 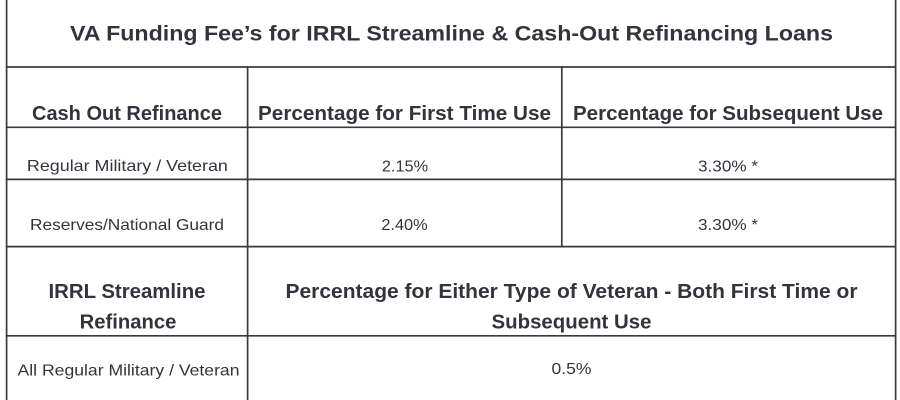 What do you see at coordinates (728, 114) in the screenshot?
I see `svg-text: Percentage for Subsequent Use` at bounding box center [728, 114].